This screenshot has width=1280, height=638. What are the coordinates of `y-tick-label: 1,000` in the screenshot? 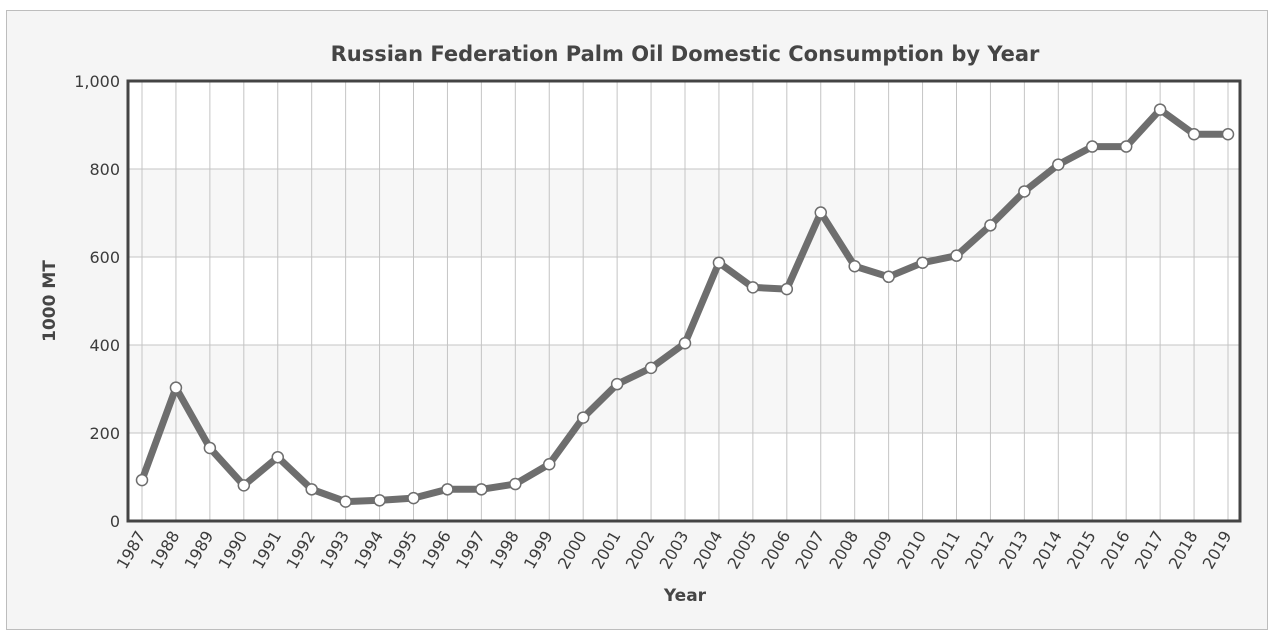 It's located at (97, 81).